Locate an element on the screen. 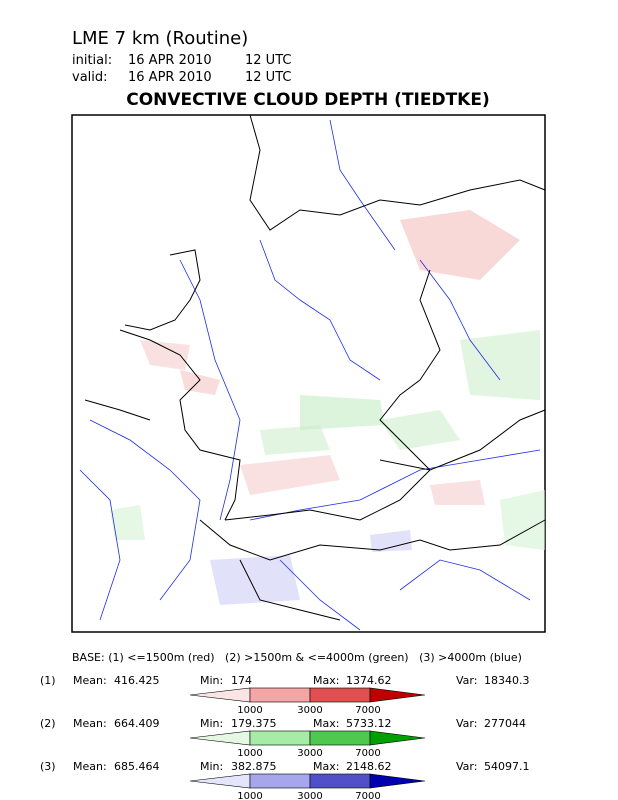  valid-label: valid: is located at coordinates (90, 77).